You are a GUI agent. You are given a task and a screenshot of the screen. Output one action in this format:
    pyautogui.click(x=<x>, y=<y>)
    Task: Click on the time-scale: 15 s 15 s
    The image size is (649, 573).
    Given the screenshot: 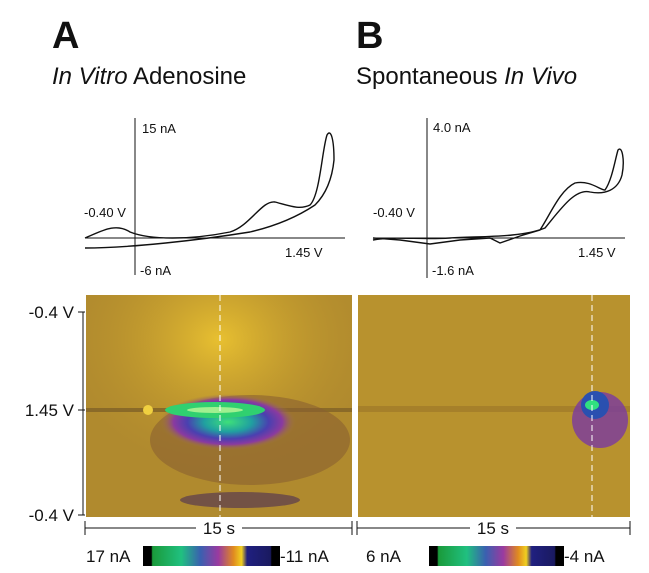 What is the action you would take?
    pyautogui.click(x=357, y=528)
    